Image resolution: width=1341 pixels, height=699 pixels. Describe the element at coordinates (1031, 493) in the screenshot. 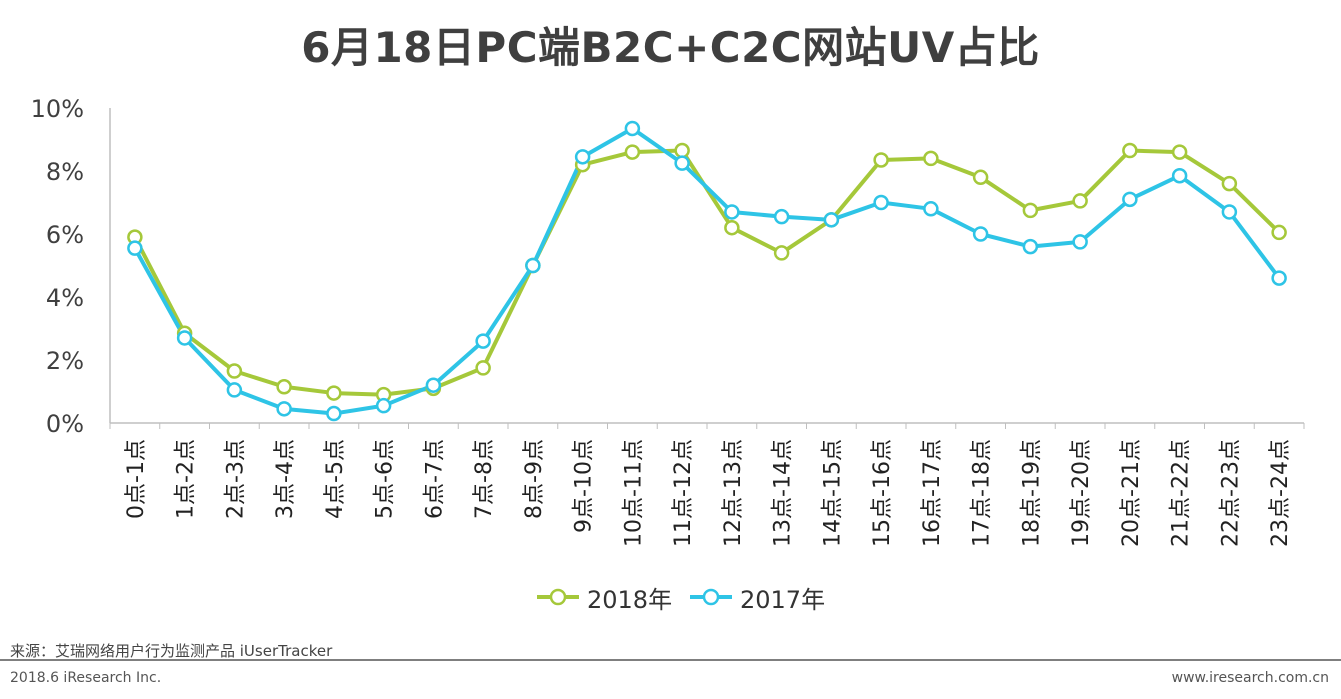

I see `x-tick-label: 18点-19点` at that location.